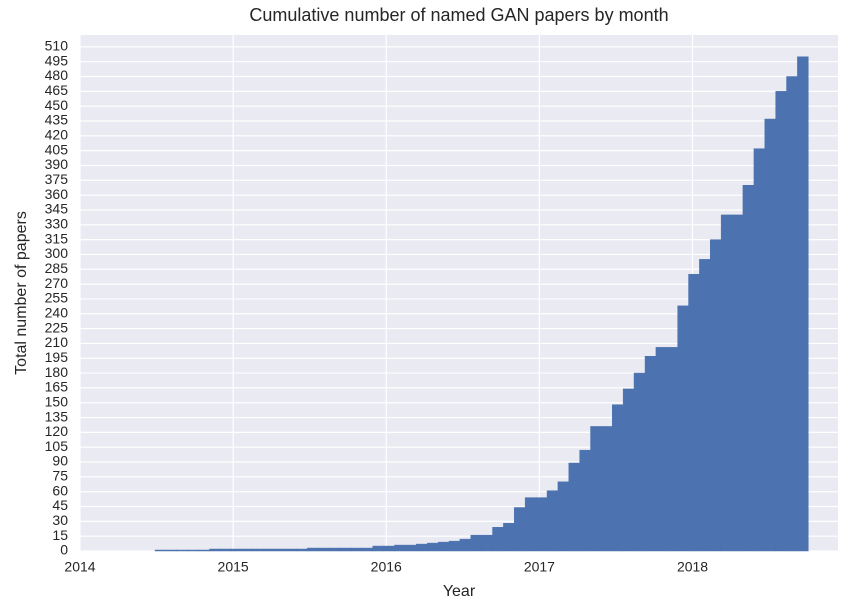  Describe the element at coordinates (57, 223) in the screenshot. I see `y-tick-label: 330` at that location.